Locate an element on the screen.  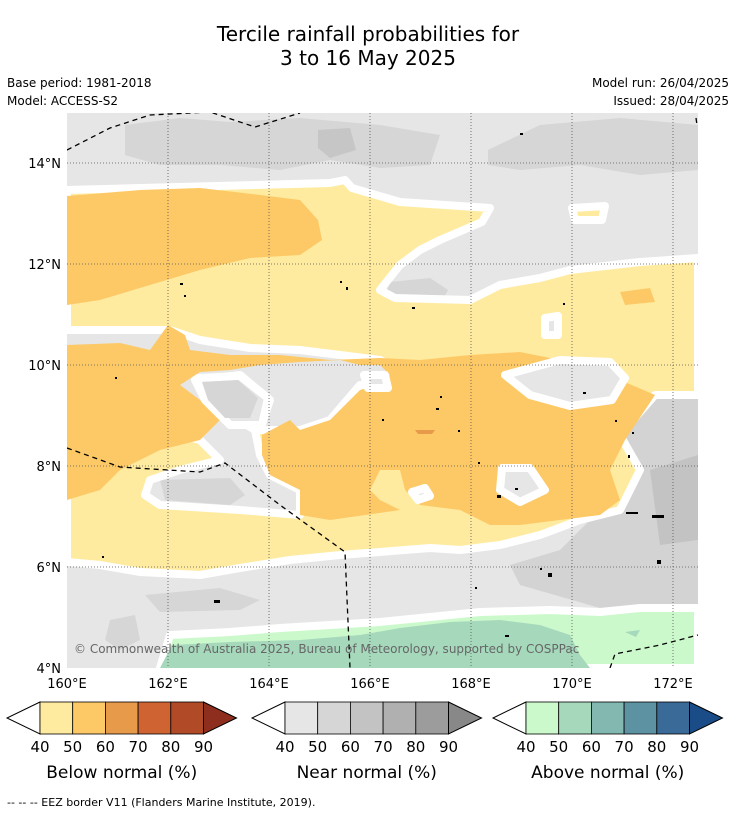
lat-label: 8°N is located at coordinates (49, 467).